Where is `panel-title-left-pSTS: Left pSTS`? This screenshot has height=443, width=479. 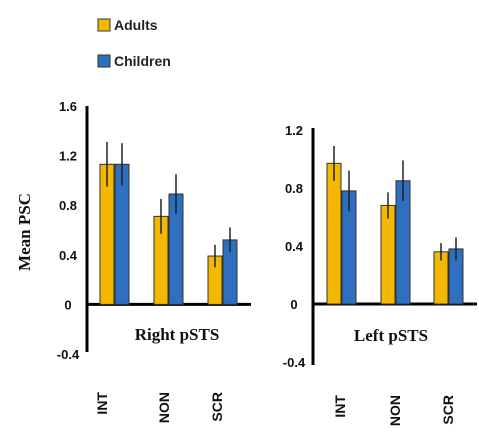 panel-title-left-pSTS: Left pSTS is located at coordinates (391, 335).